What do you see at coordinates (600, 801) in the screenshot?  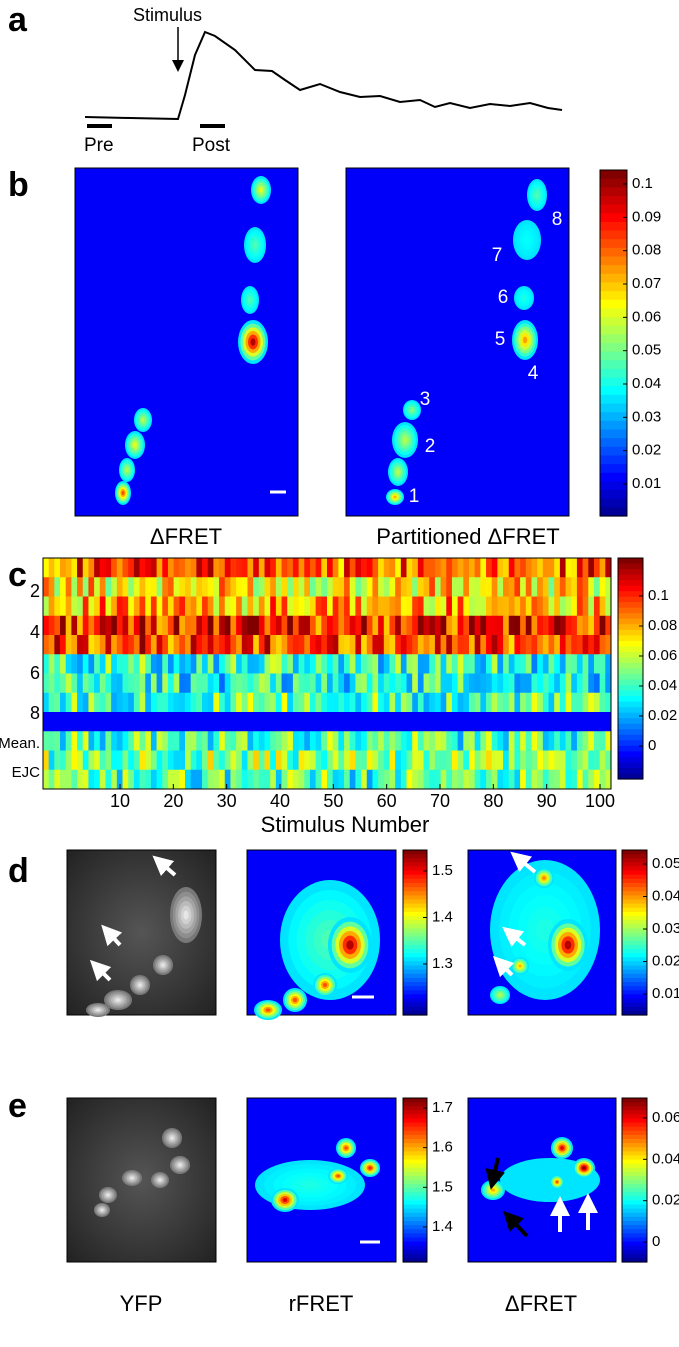 I see `x-tick-label: 100` at bounding box center [600, 801].